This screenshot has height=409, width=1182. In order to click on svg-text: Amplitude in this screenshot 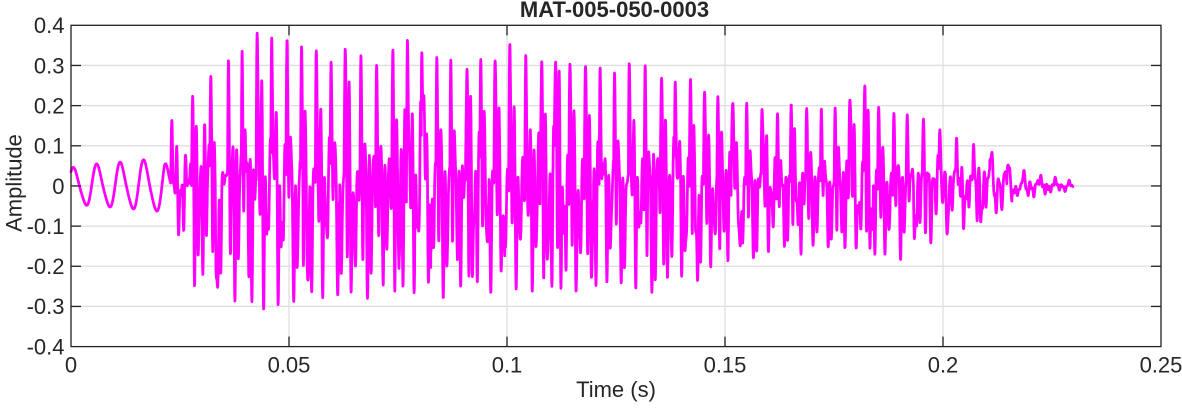, I will do `click(14, 183)`.